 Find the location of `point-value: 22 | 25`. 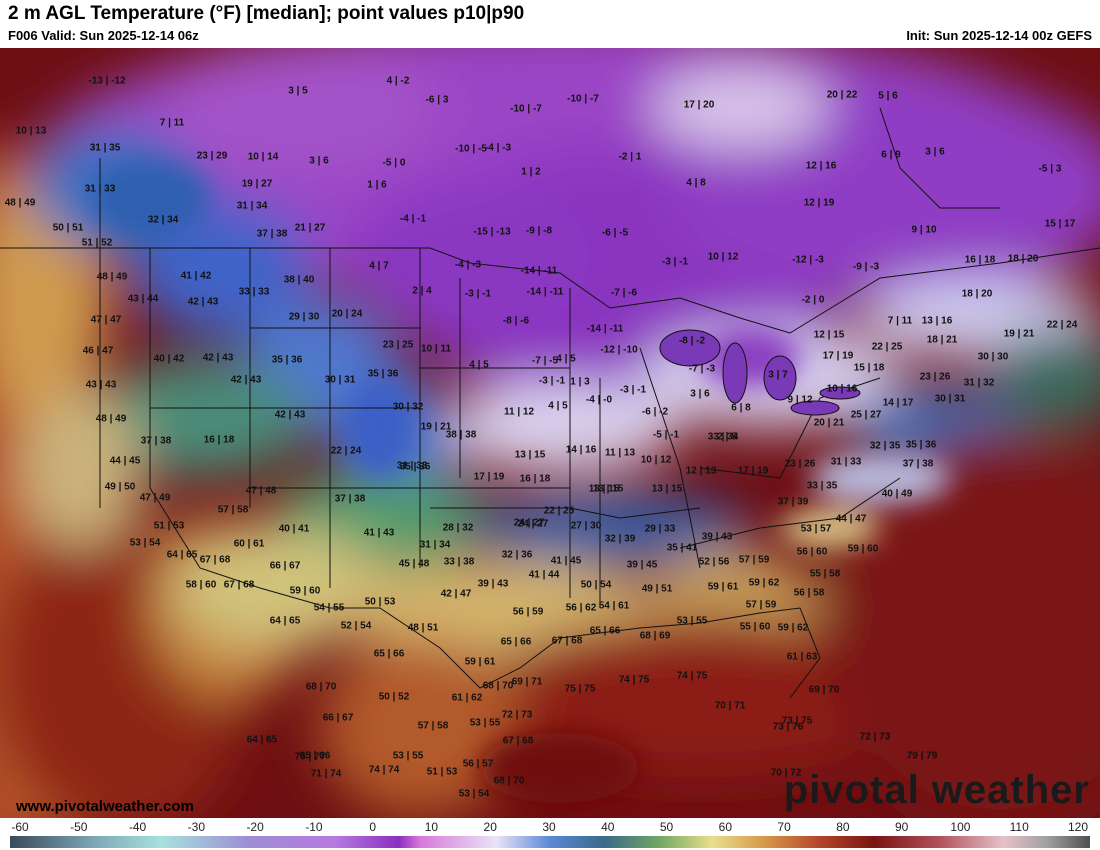

point-value: 22 | 25 is located at coordinates (887, 347).